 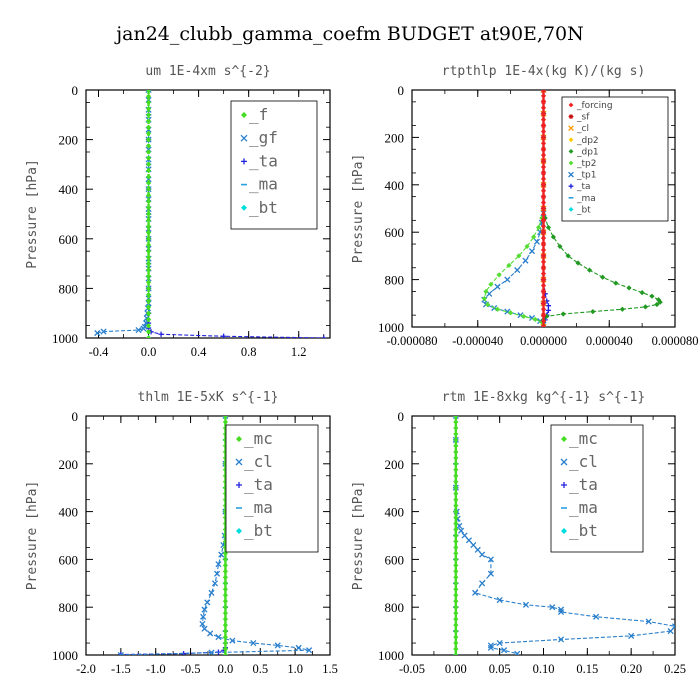 I want to click on x-tick-label: -0.05, so click(x=412, y=669).